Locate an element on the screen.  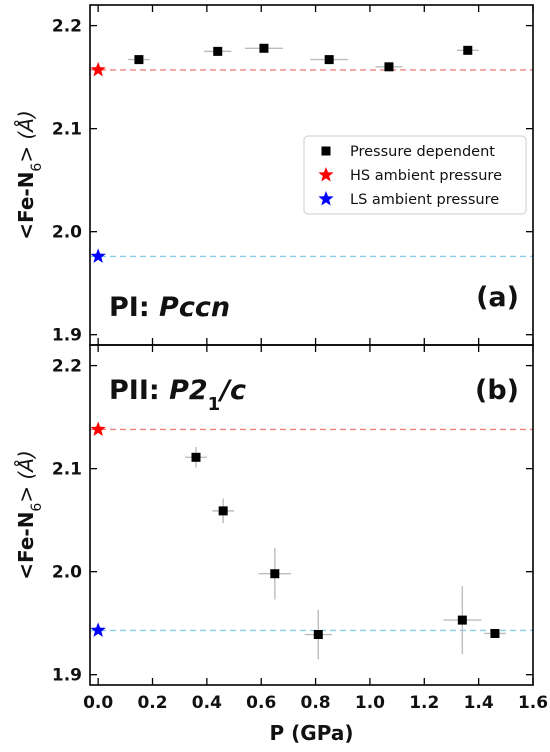
x-axis-title: P (GPa) is located at coordinates (312, 733).